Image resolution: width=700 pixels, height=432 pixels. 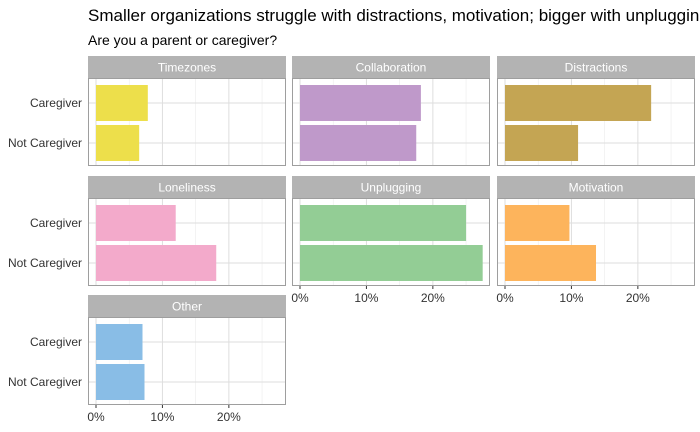 I want to click on facet-label: Timezones, so click(x=187, y=68).